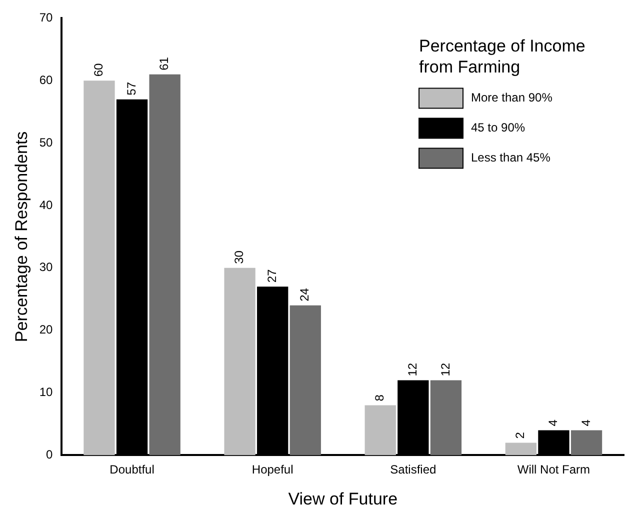  What do you see at coordinates (502, 56) in the screenshot?
I see `legend-title: Percentage of Income from Farming` at bounding box center [502, 56].